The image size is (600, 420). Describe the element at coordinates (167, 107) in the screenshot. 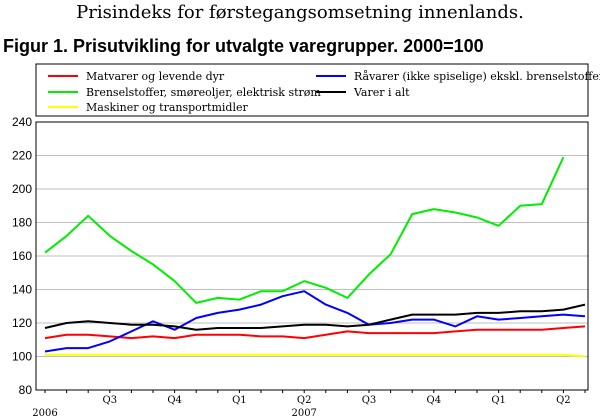

I see `legend-label: Maskiner og transportmidler` at that location.